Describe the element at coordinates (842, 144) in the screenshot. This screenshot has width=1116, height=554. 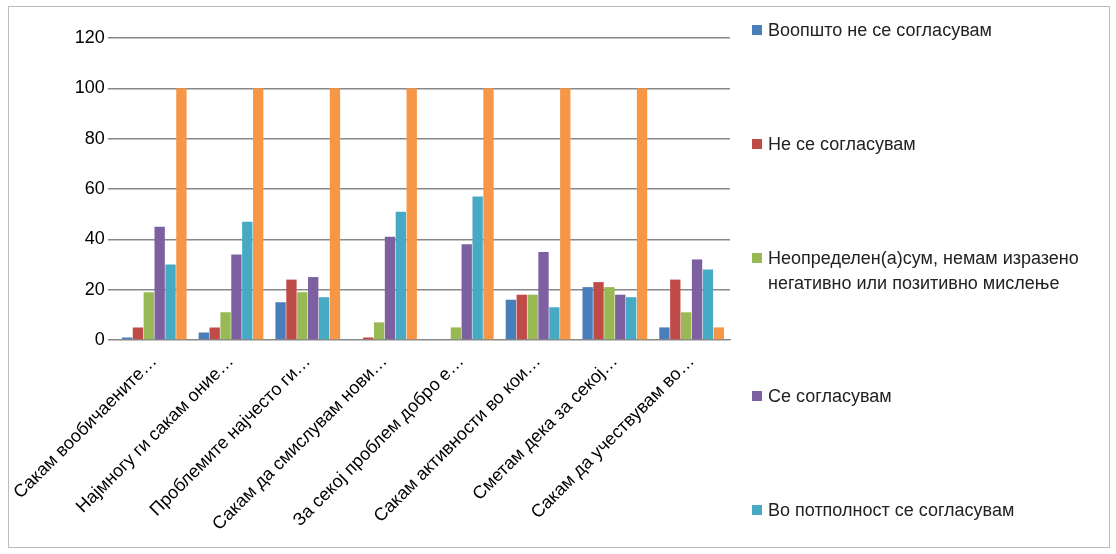
I see `legend-label: Не се согласувам` at that location.